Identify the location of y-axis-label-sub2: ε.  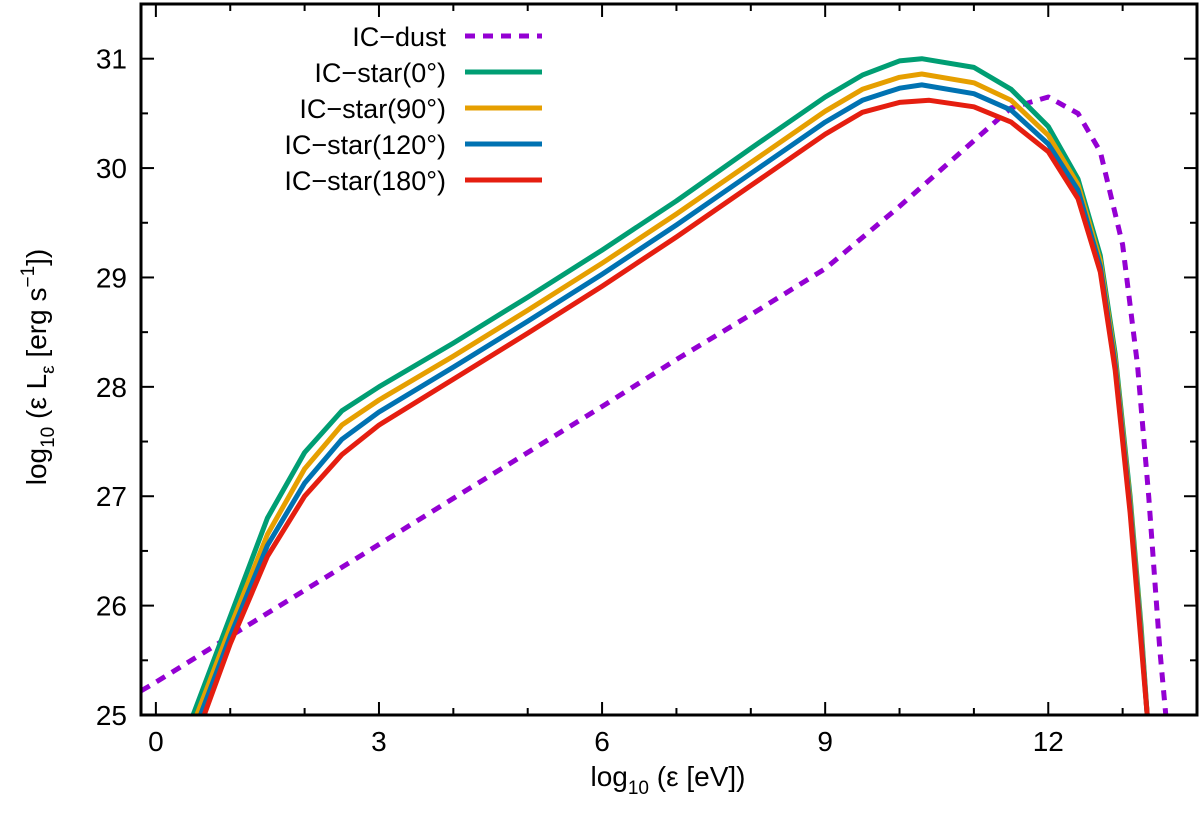
(48, 369).